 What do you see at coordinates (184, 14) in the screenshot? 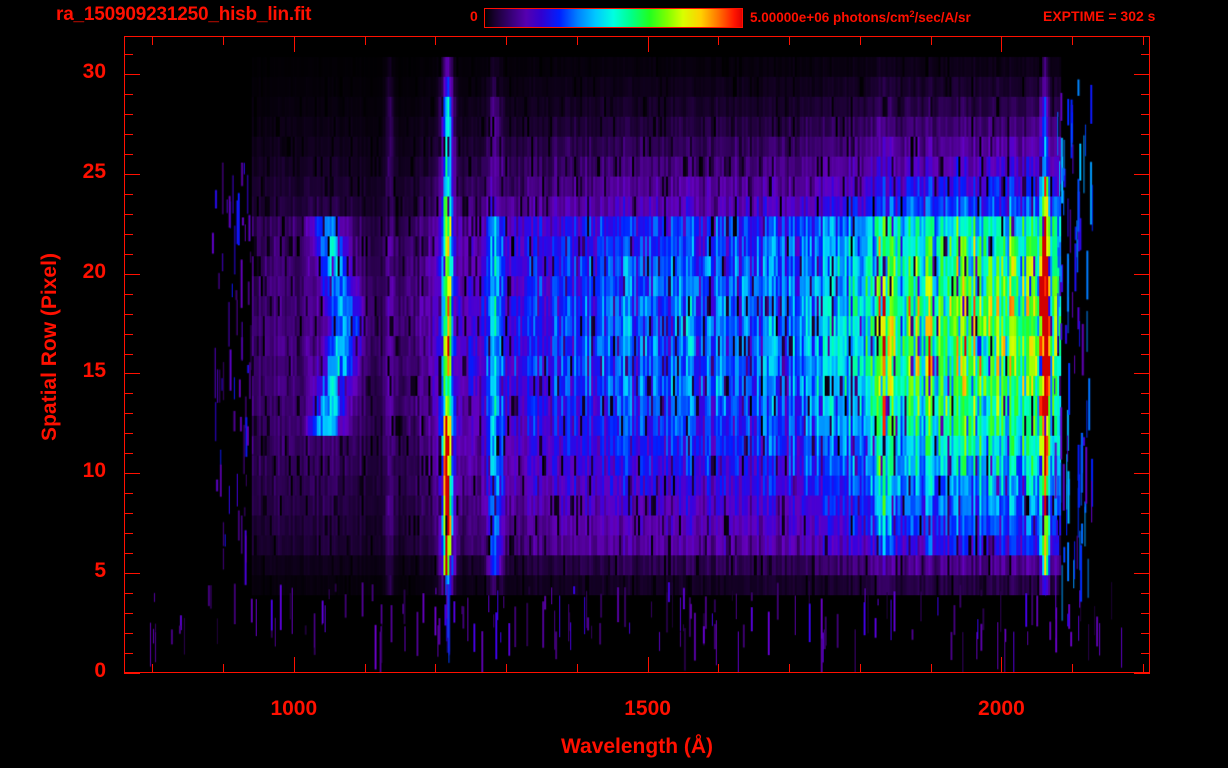
I see `page-title: ra_150909231250_hisb_lin.fit` at bounding box center [184, 14].